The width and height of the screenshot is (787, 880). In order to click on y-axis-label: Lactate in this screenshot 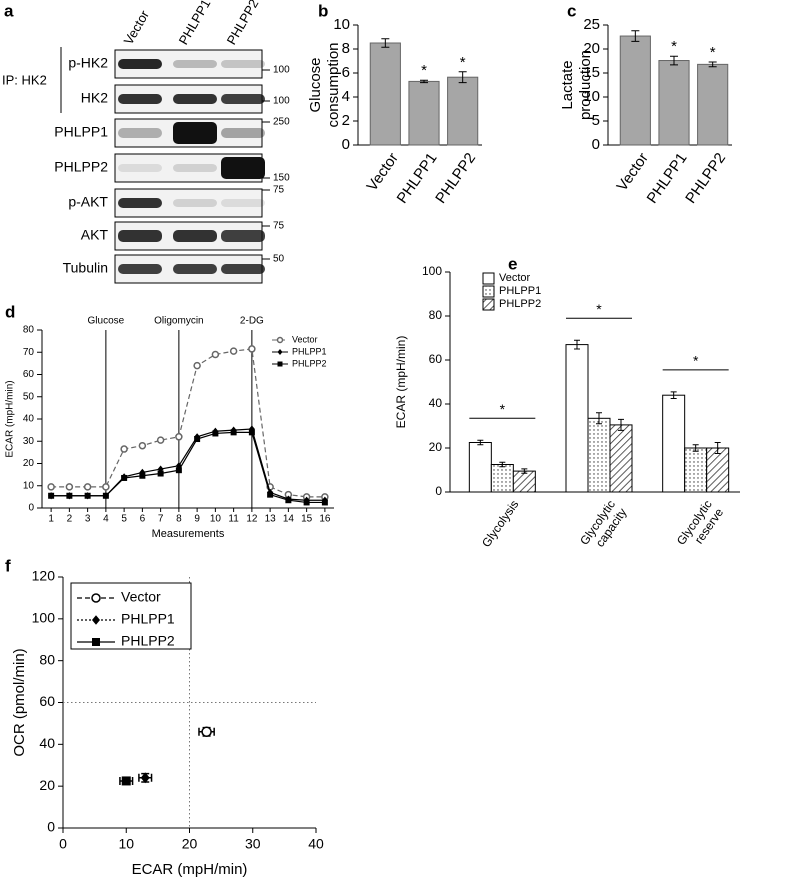, I will do `click(567, 84)`.